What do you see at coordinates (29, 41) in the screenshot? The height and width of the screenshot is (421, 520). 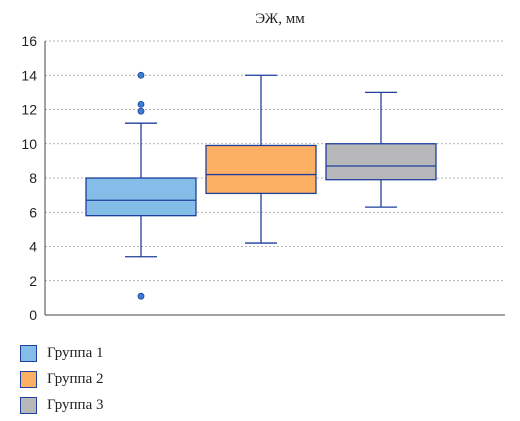 I see `y-tick-label: 16` at bounding box center [29, 41].